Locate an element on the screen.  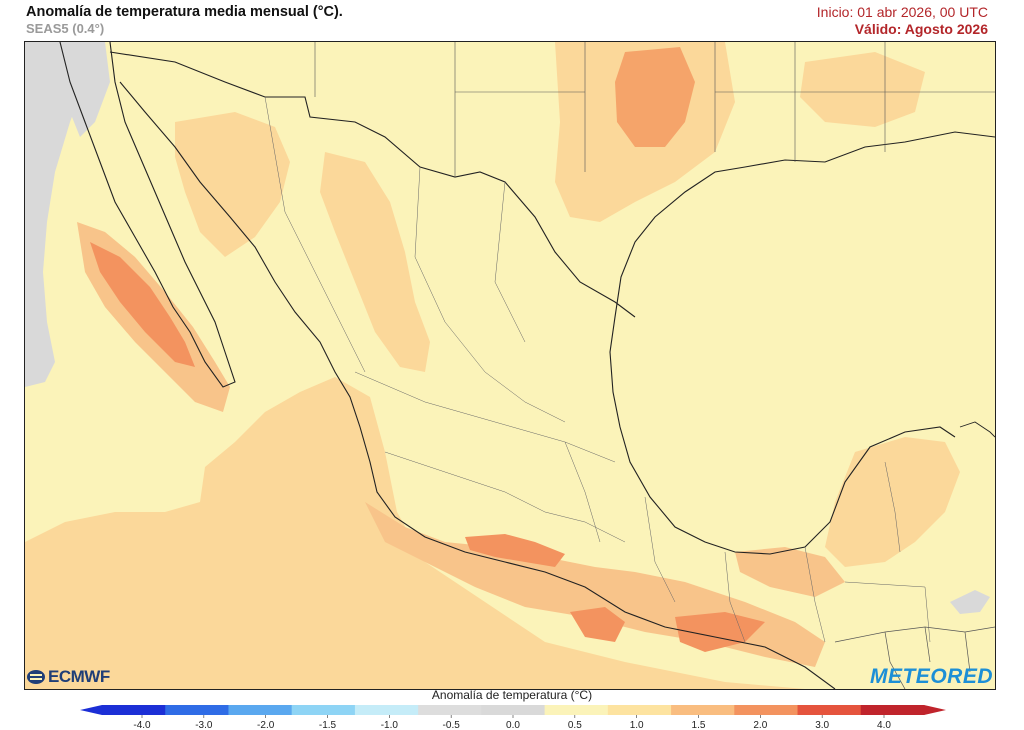
cuba-coast is located at coordinates (977, 429).